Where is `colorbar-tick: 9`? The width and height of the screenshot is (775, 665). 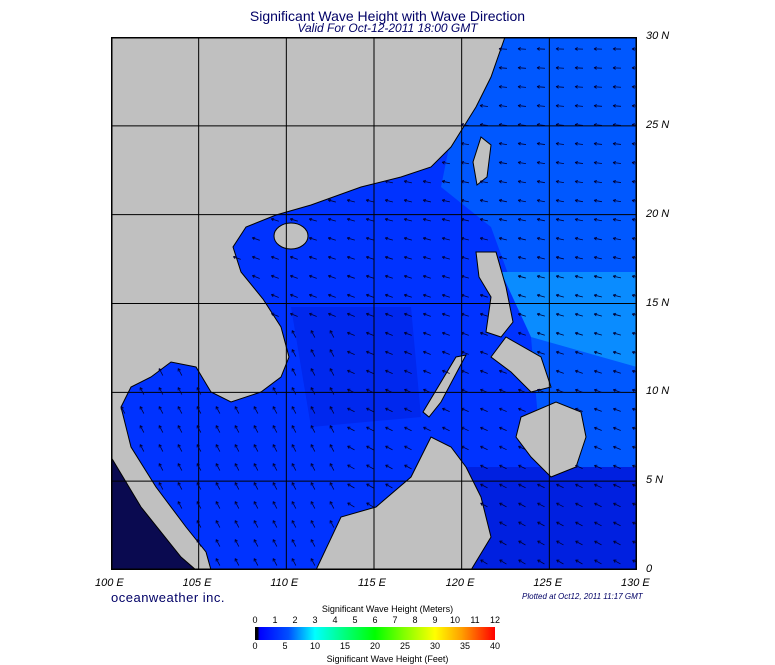
colorbar-tick: 9 is located at coordinates (435, 620).